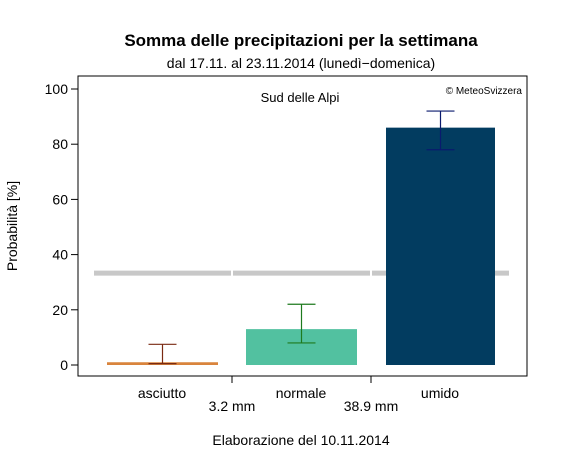 This screenshot has height=472, width=566. I want to click on y-tick-label: 80, so click(60, 144).